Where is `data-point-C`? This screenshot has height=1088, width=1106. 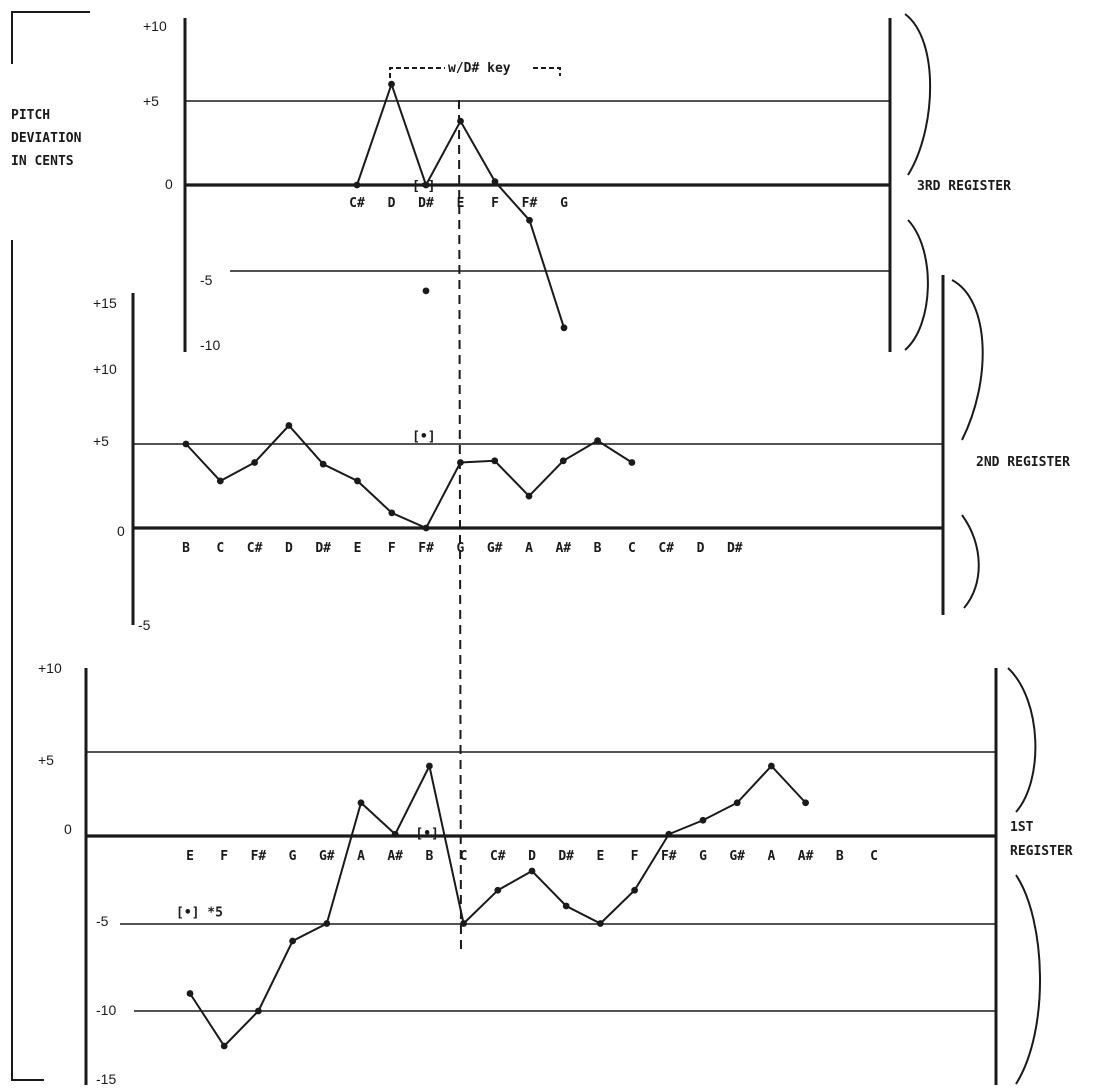
data-point-C is located at coordinates (220, 481).